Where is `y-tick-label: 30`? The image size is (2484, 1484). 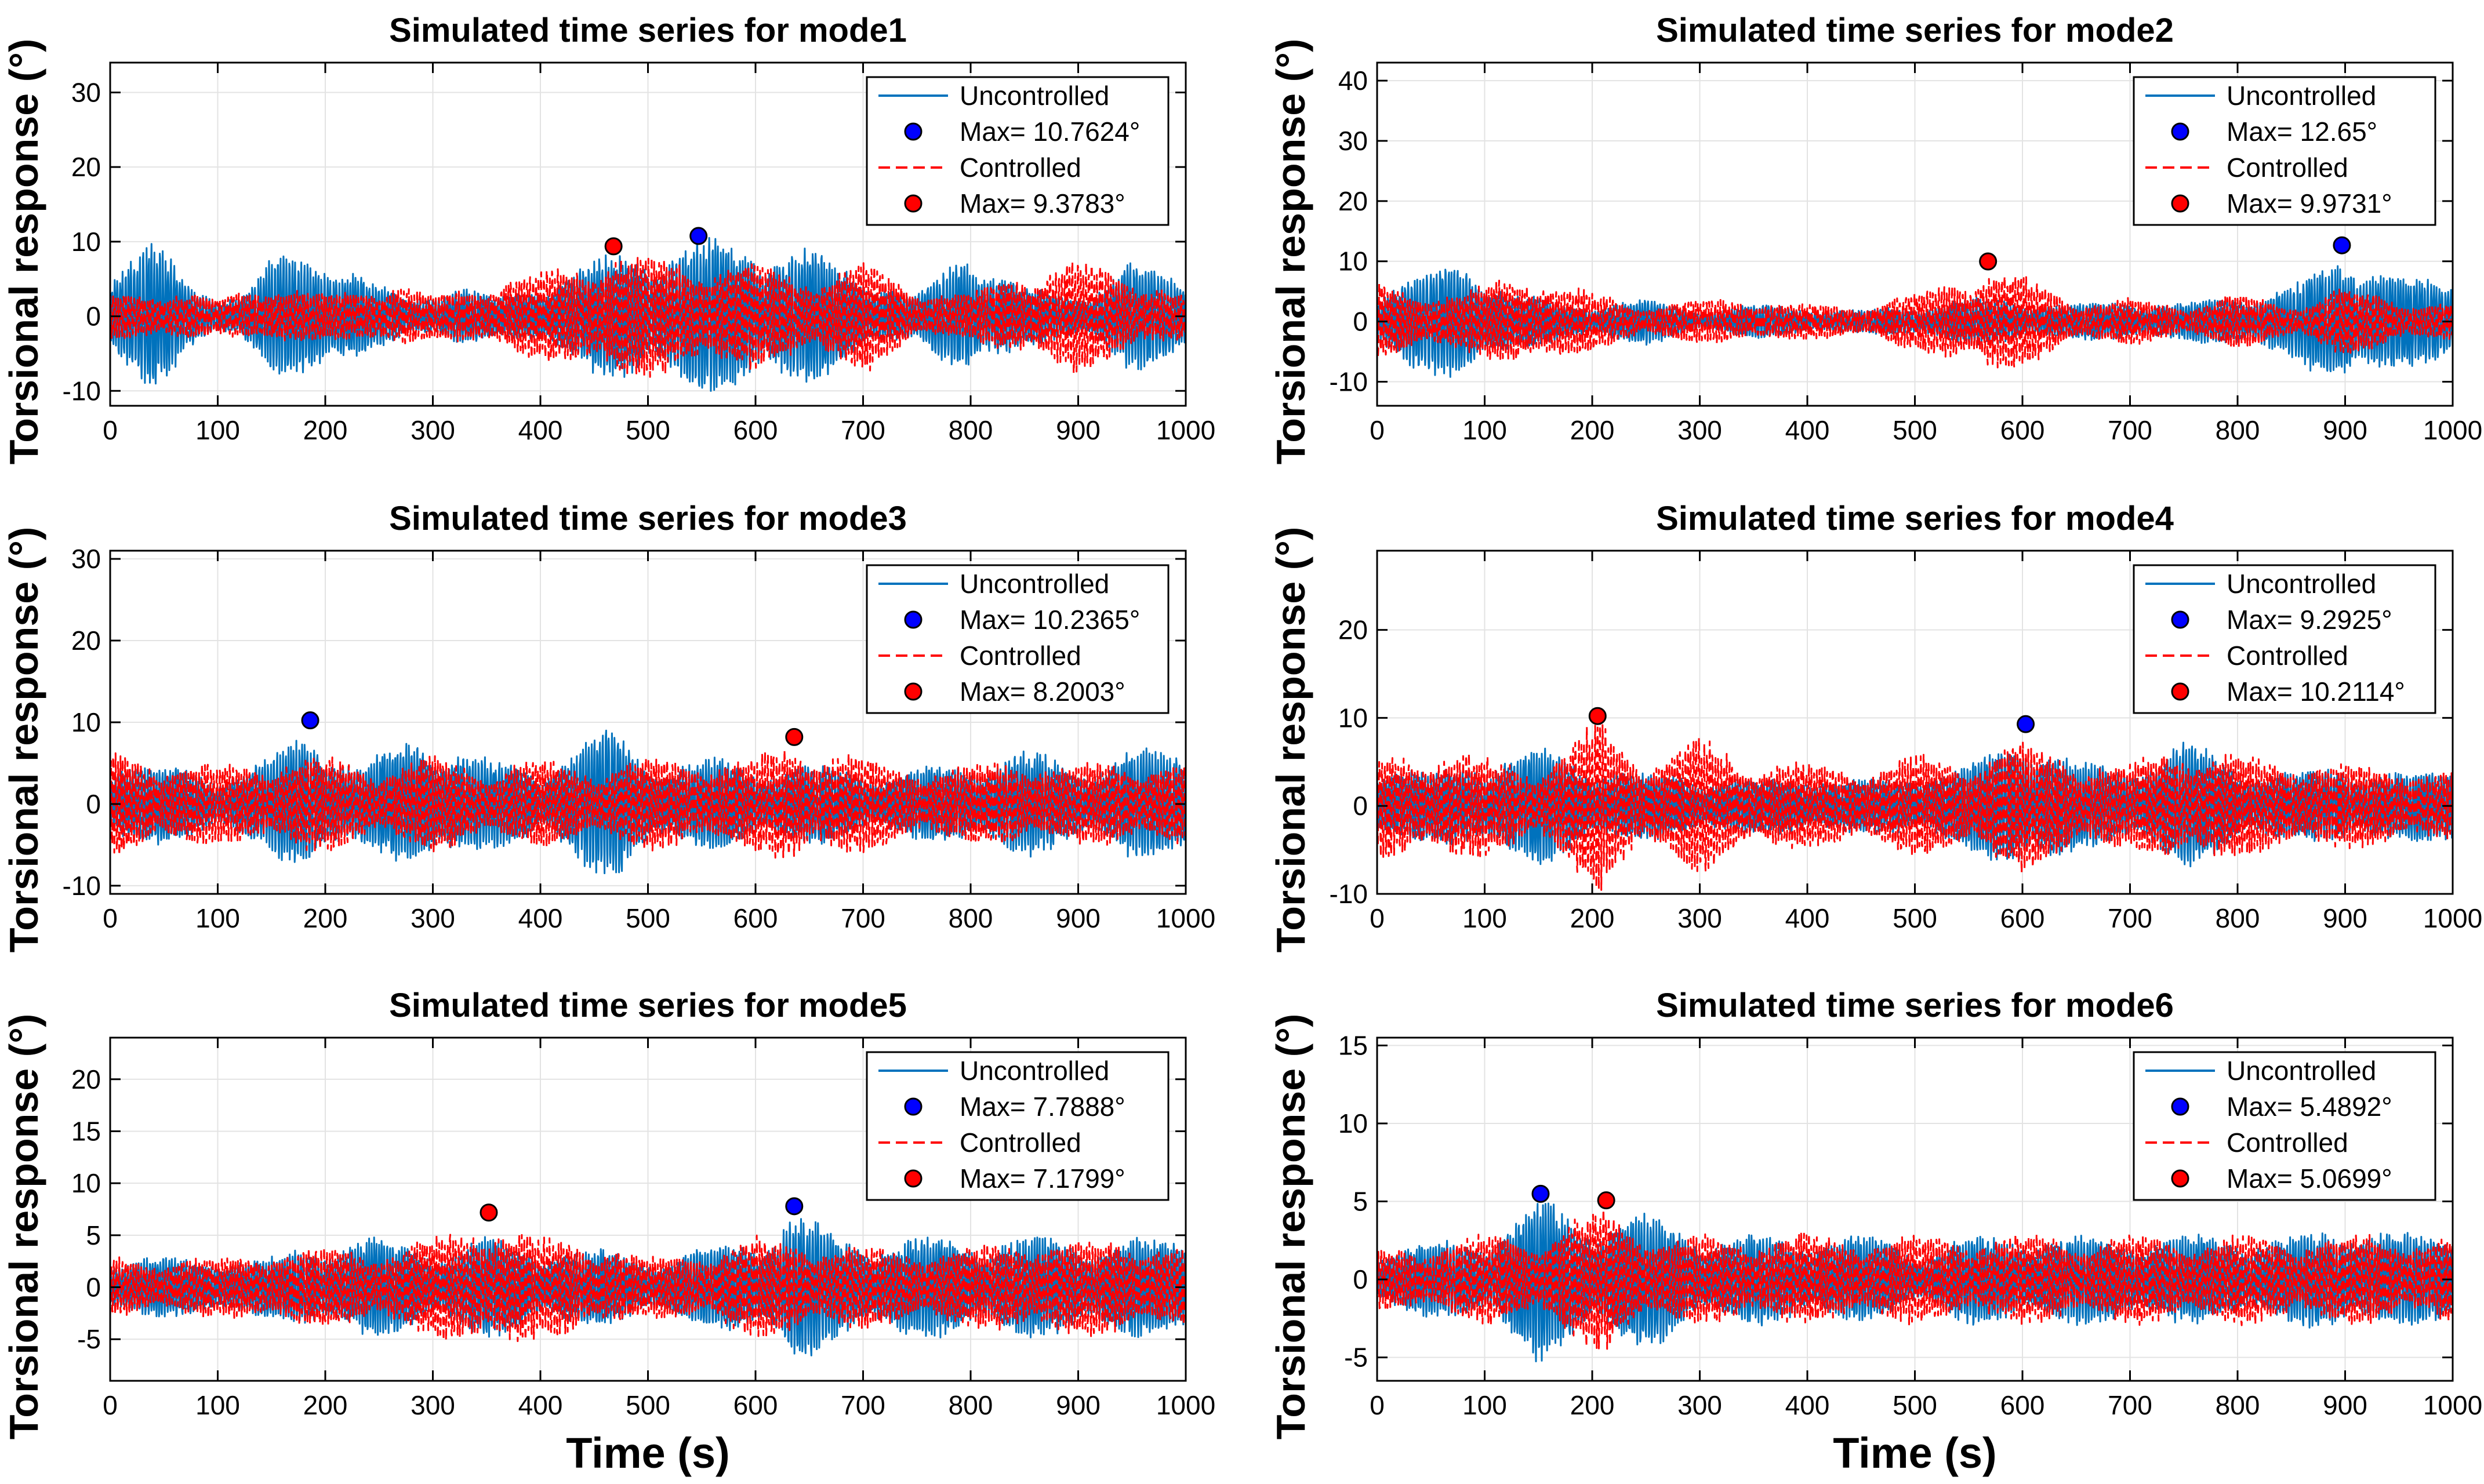
y-tick-label: 30 is located at coordinates (1353, 141).